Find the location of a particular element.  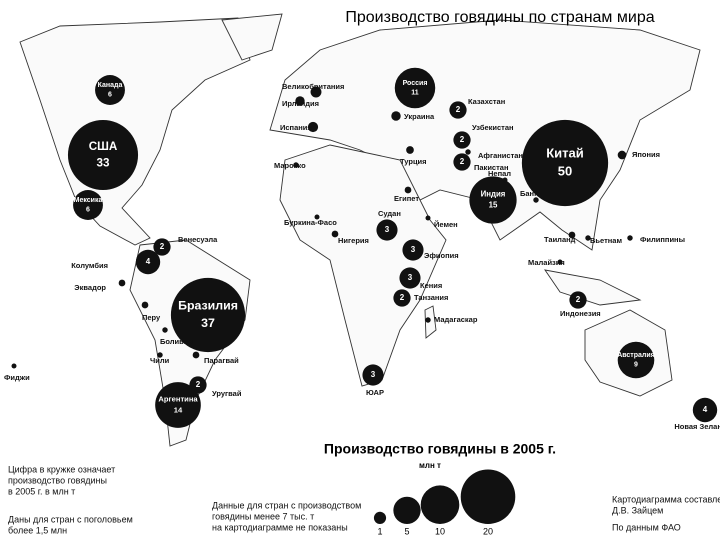

country-name: Китай is located at coordinates (565, 152).